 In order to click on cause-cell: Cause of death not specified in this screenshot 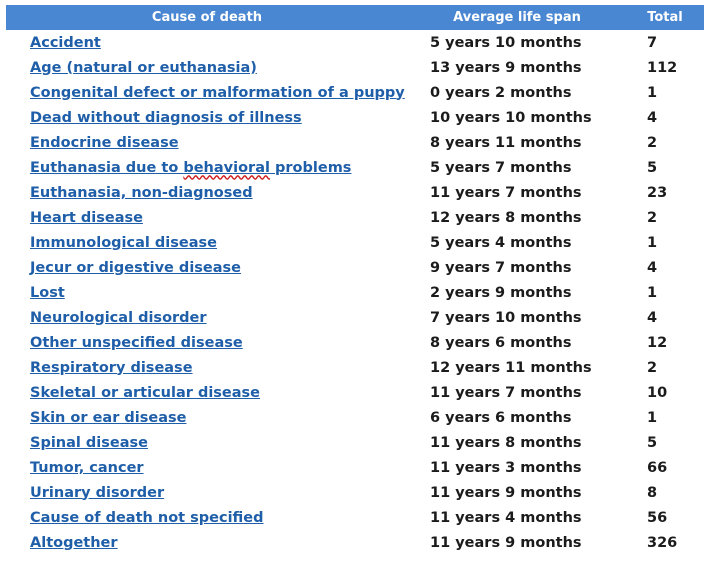, I will do `click(207, 517)`.